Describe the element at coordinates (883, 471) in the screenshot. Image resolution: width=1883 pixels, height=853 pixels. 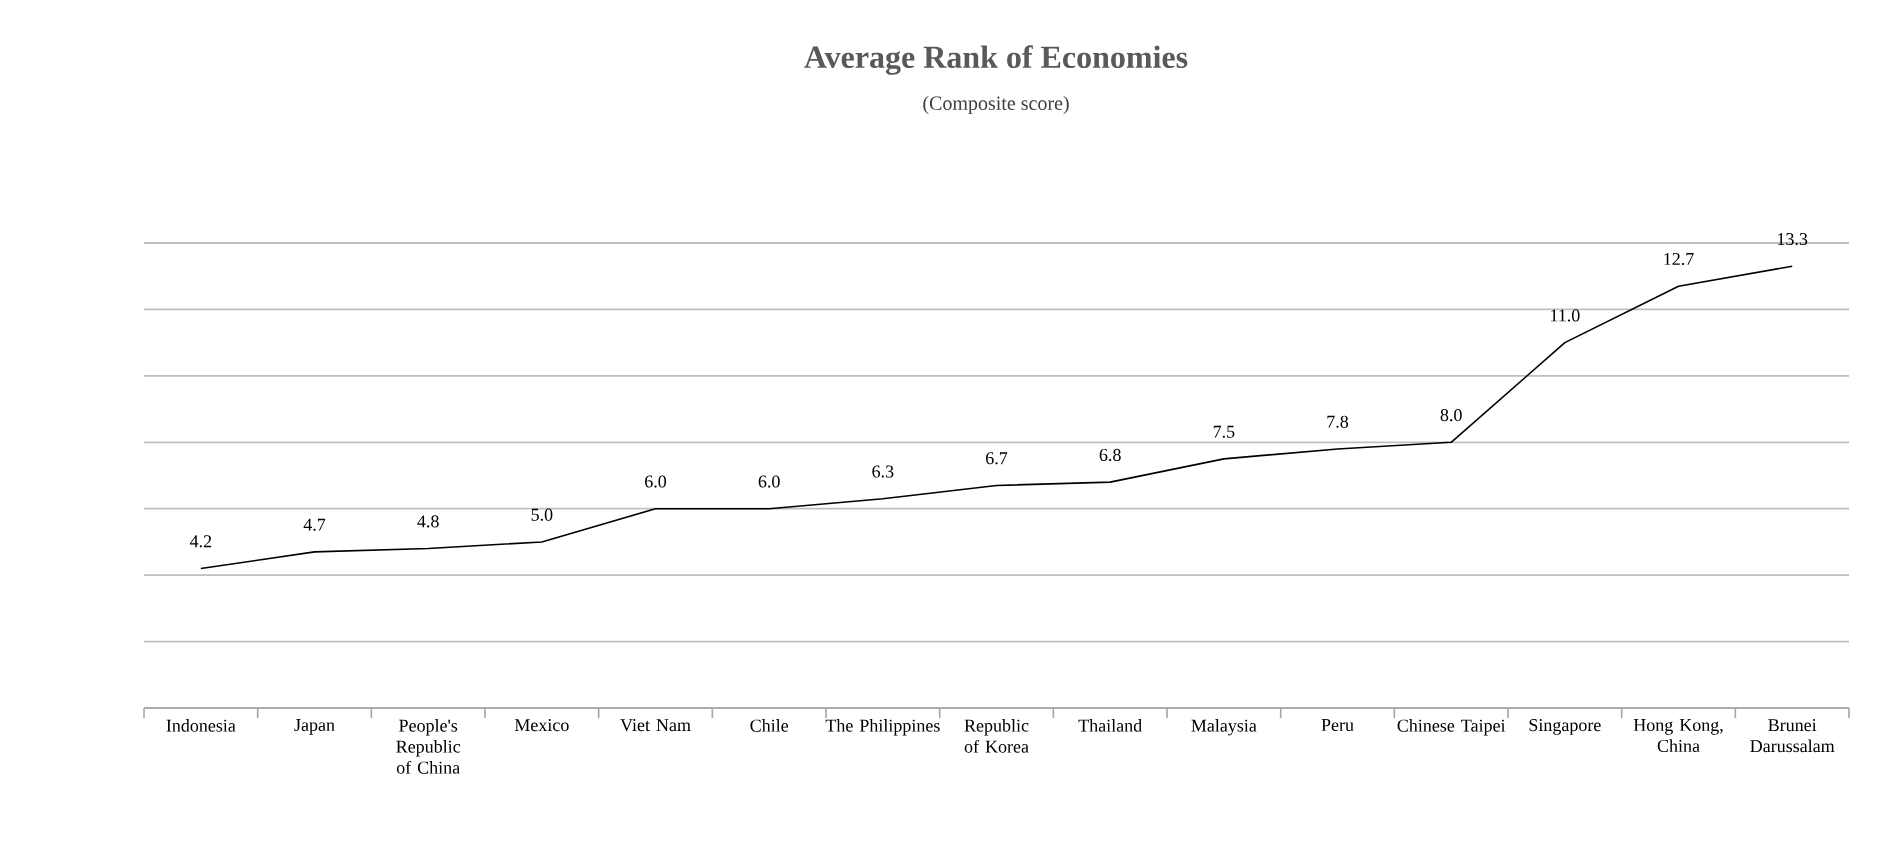
I see `data-label: 6.3` at that location.